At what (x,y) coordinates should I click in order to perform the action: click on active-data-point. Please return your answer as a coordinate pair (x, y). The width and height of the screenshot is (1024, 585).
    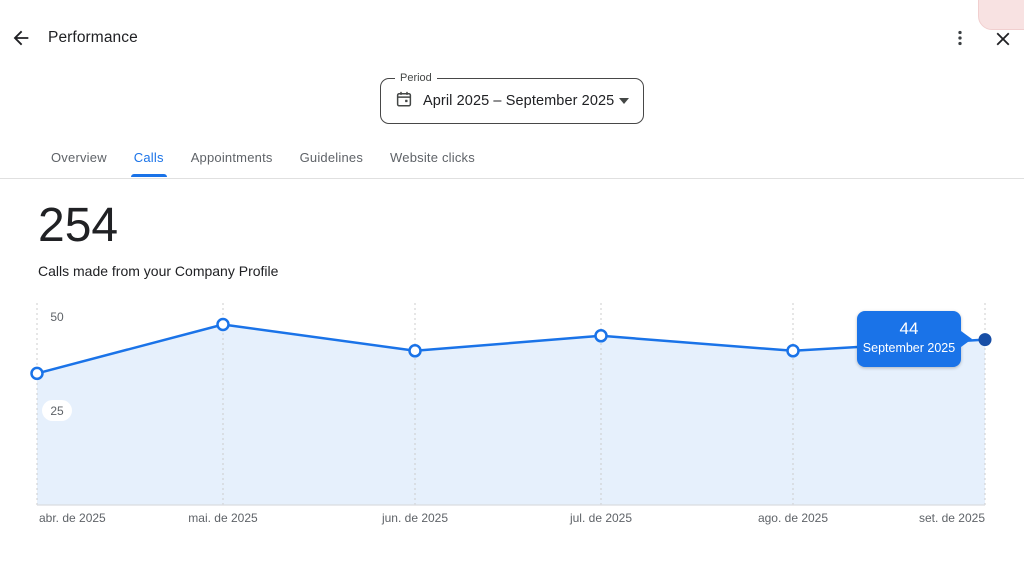
    Looking at the image, I should click on (985, 340).